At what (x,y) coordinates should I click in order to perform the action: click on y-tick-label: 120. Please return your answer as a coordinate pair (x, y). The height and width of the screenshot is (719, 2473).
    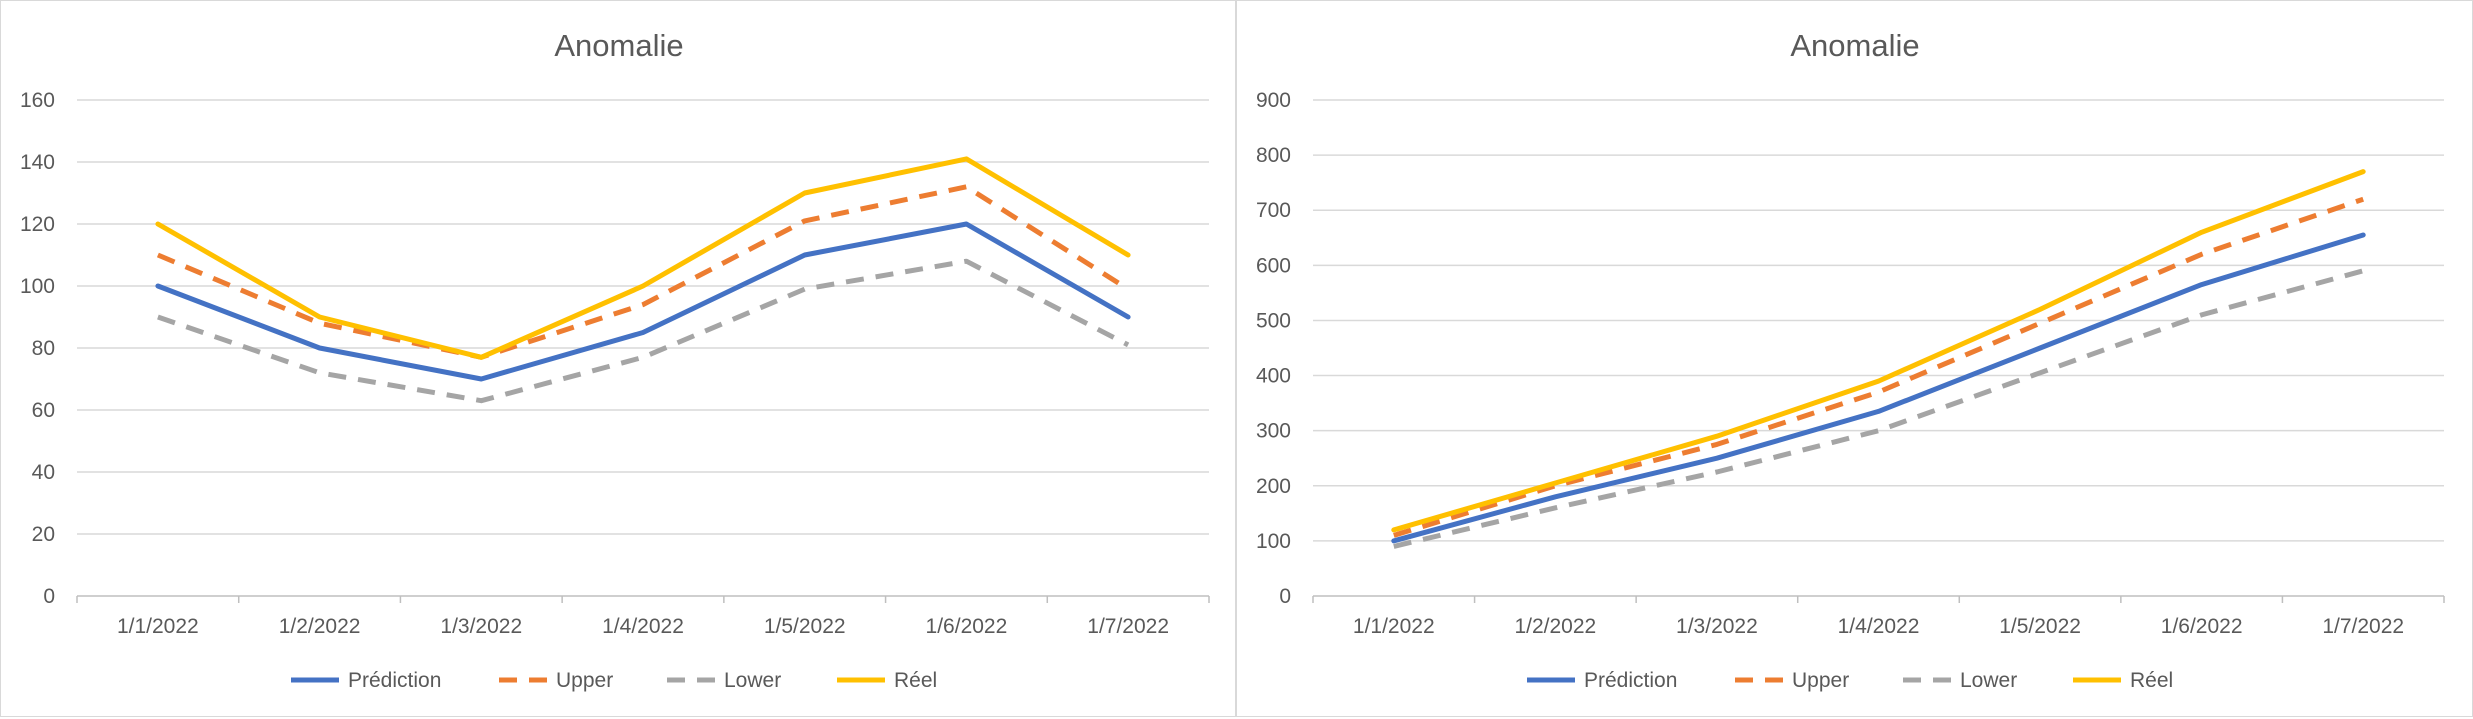
    Looking at the image, I should click on (37, 224).